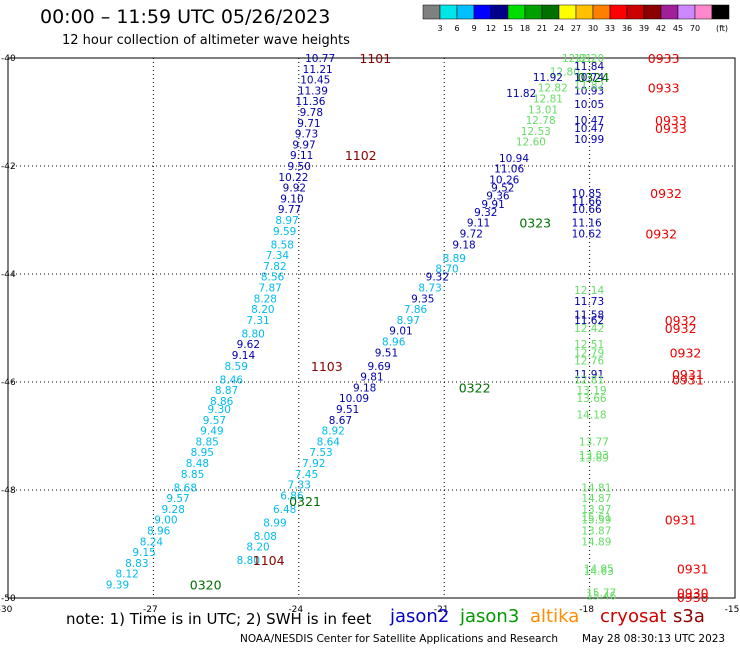 This screenshot has height=650, width=740. I want to click on wave-height-value: 10.45, so click(315, 81).